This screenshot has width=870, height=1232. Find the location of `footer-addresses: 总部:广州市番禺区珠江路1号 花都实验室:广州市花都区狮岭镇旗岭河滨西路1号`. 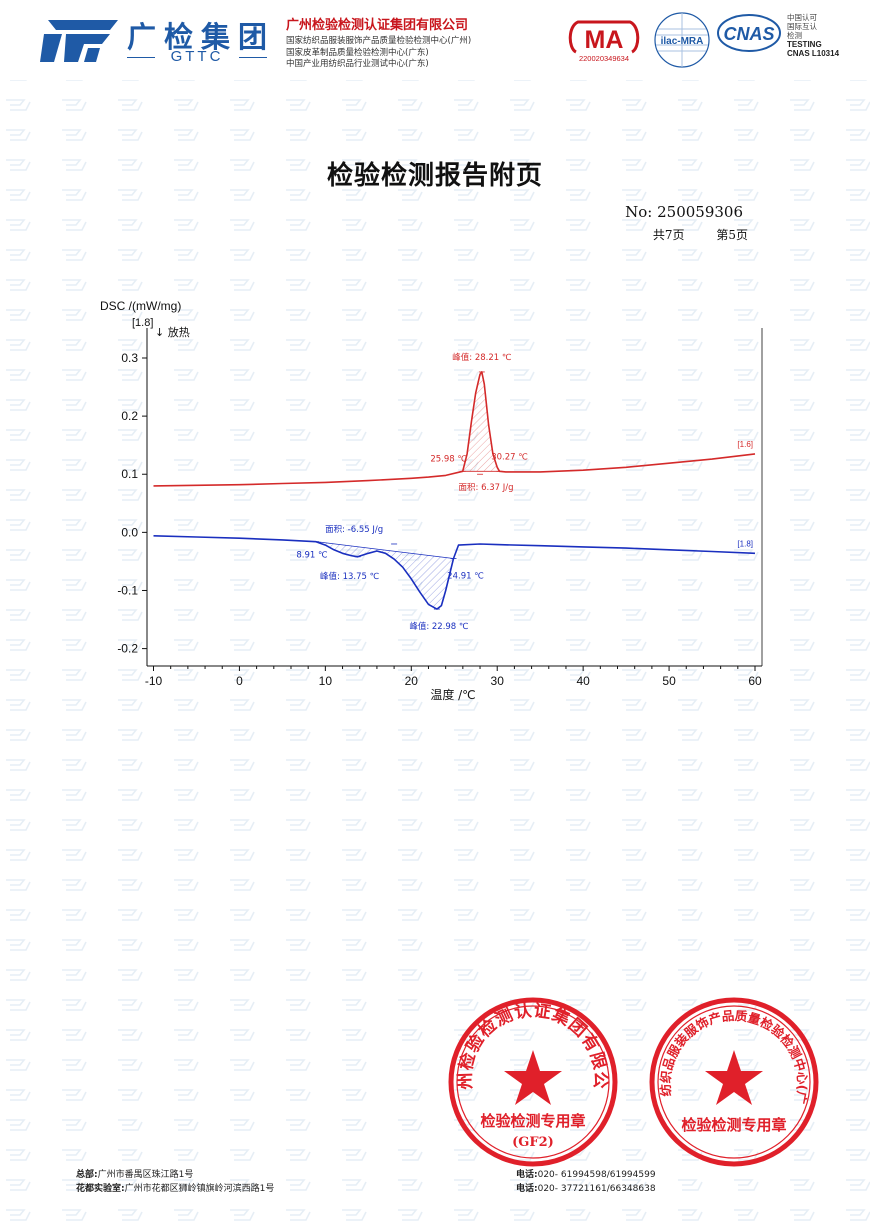

footer-addresses: 总部:广州市番禺区珠江路1号 花都实验室:广州市花都区狮岭镇旗岭河滨西路1号 is located at coordinates (175, 1182).